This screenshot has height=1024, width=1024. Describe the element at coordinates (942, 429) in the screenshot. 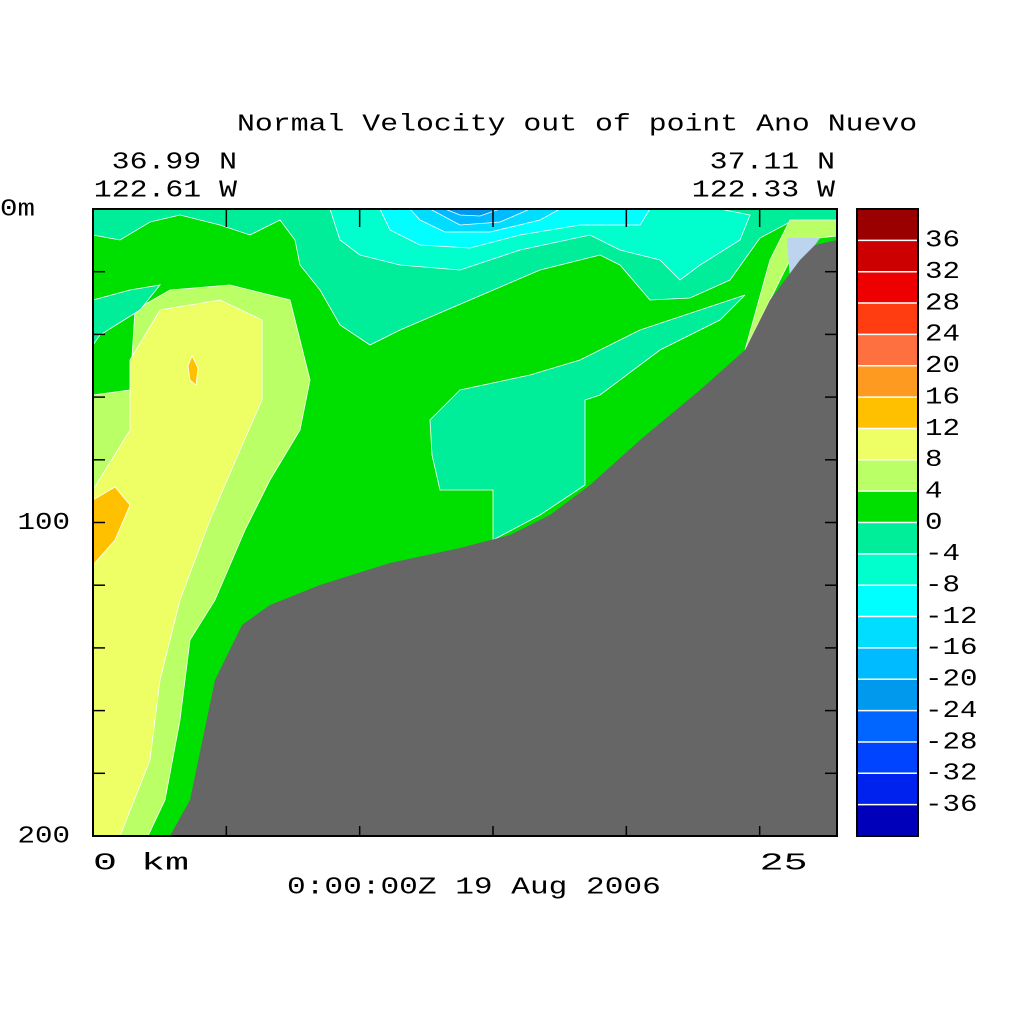

I see `colorbar-label: 12` at that location.